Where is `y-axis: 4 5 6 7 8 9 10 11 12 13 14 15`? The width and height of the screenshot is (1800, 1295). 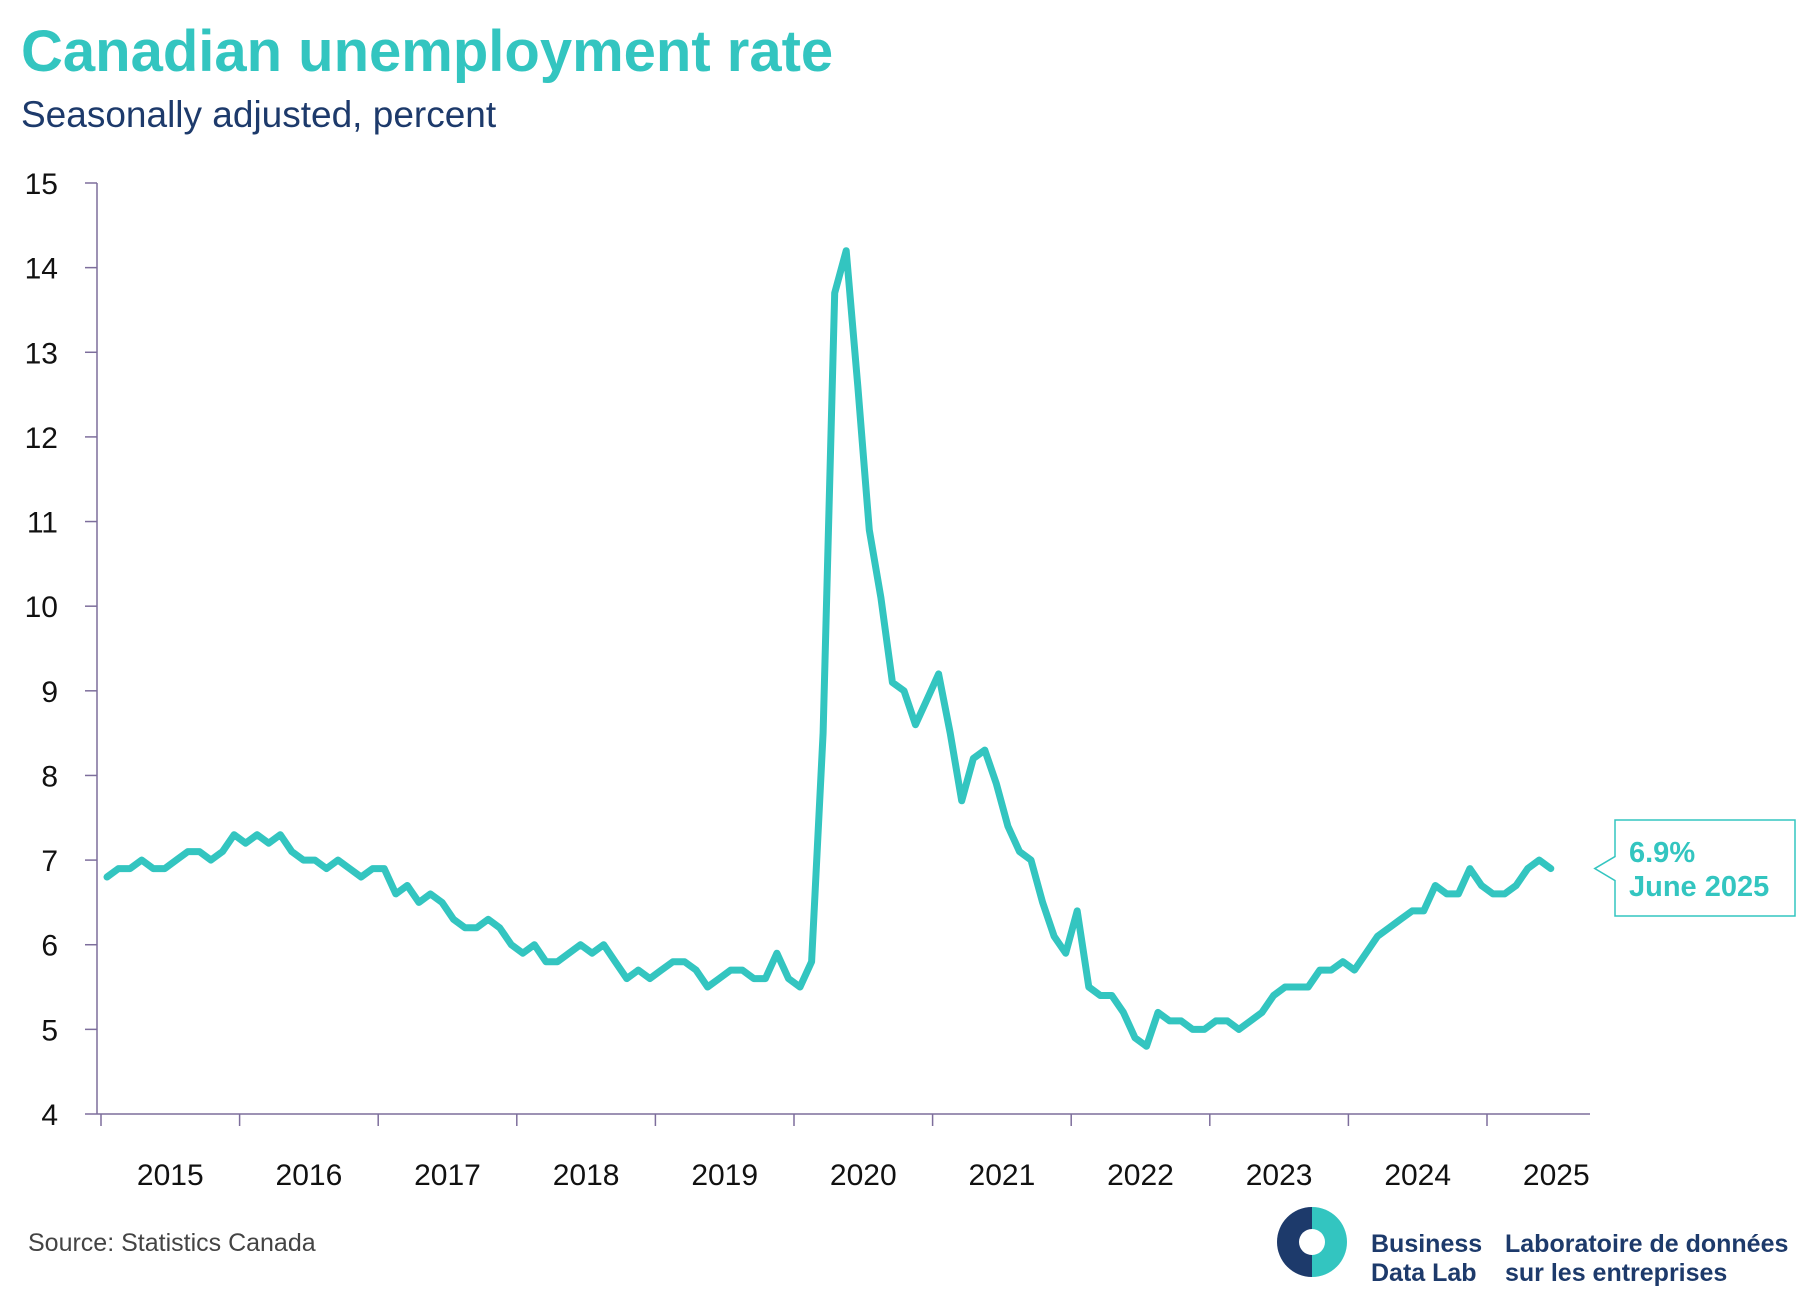 y-axis: 4 5 6 7 8 9 10 11 12 13 14 15 is located at coordinates (61, 650).